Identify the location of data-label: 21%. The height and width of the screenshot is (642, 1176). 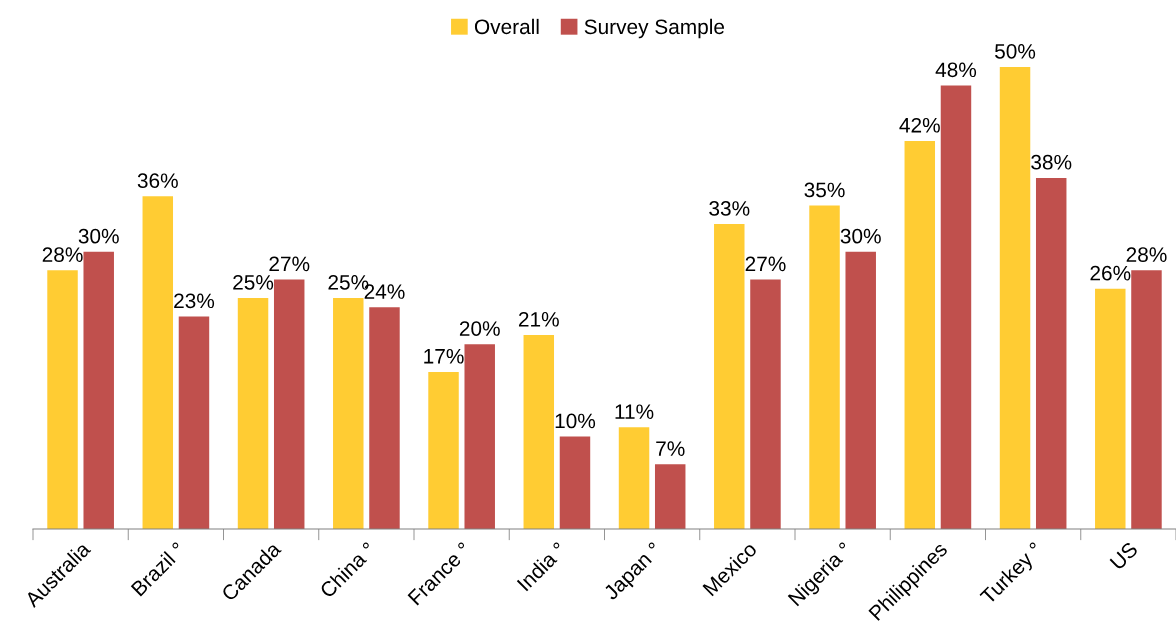
(538, 319).